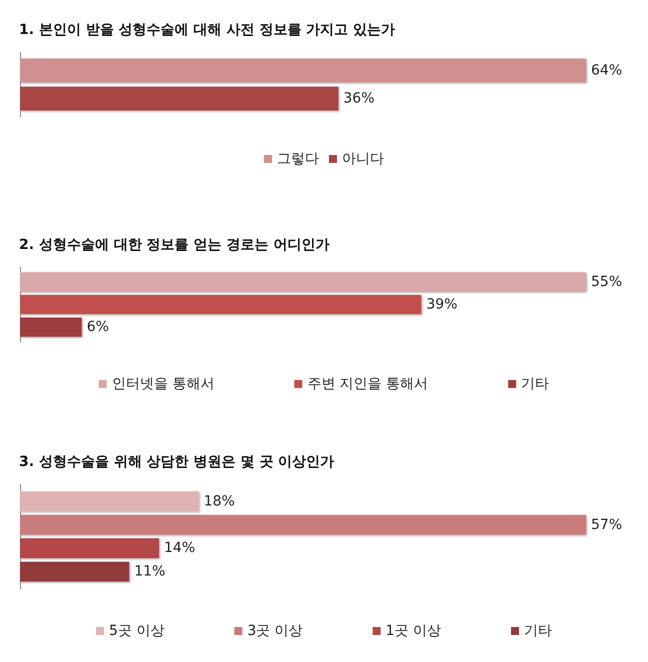 This screenshot has height=662, width=648. I want to click on data-label: 57%, so click(606, 524).